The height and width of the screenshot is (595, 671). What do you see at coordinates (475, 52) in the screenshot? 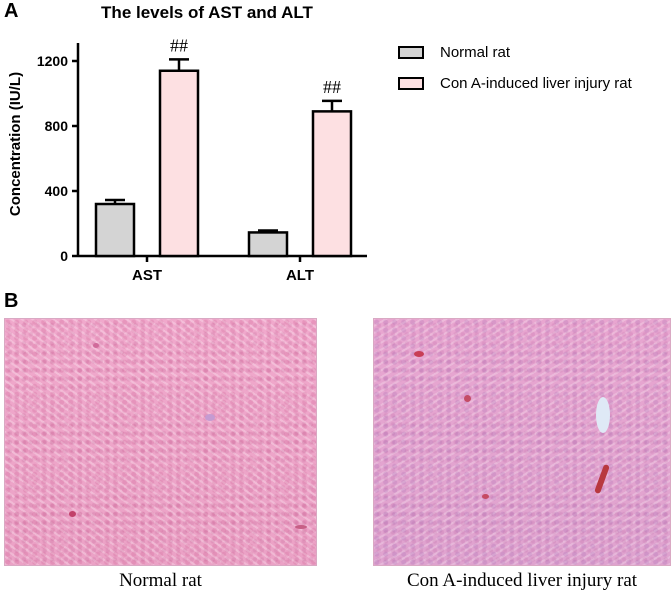
I see `legend-label-normal: Normal rat` at bounding box center [475, 52].